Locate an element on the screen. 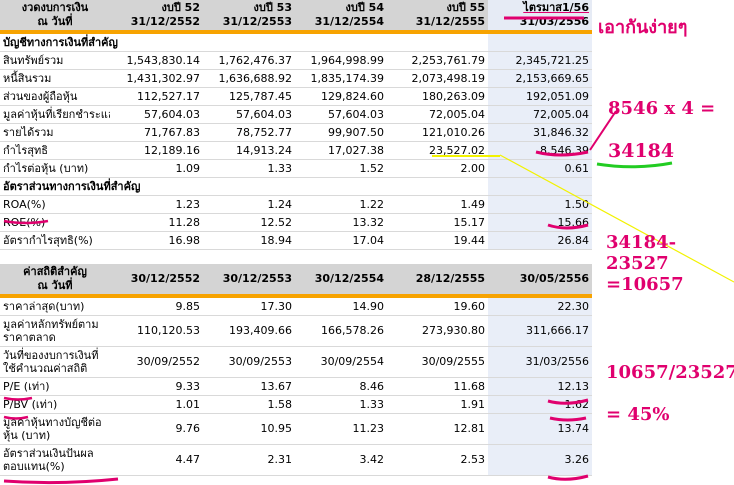  column-header-quarter: ไตรมาส1/56 31/03/2556 is located at coordinates (540, 15).